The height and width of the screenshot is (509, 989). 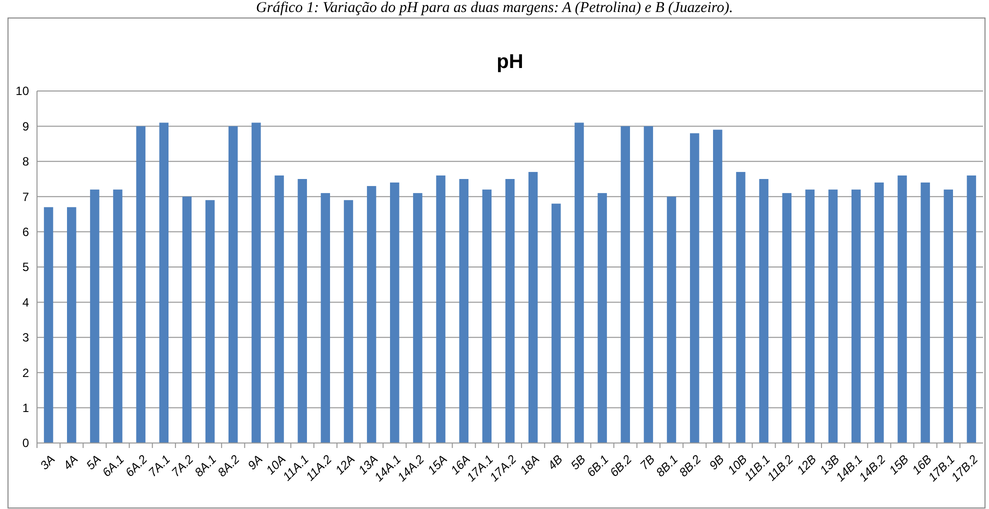 I want to click on x-tick-label: 3A, so click(x=47, y=462).